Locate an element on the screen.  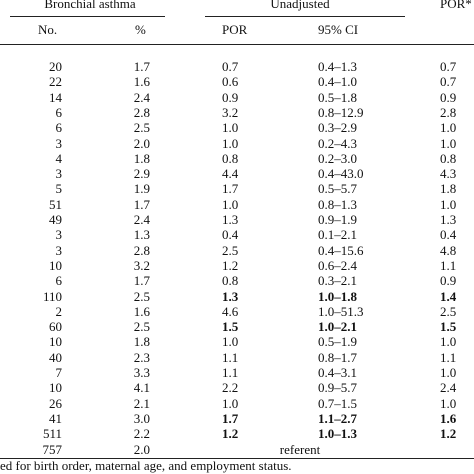
cell: 41 is located at coordinates (55, 418).